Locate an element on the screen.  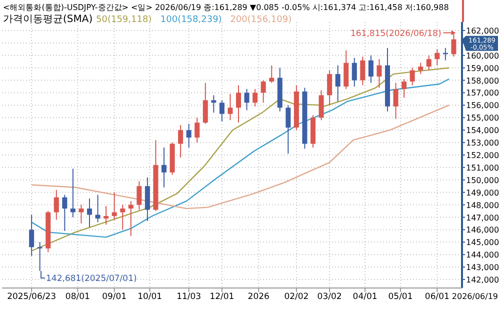
x-tick-label: 09/01 is located at coordinates (114, 297).